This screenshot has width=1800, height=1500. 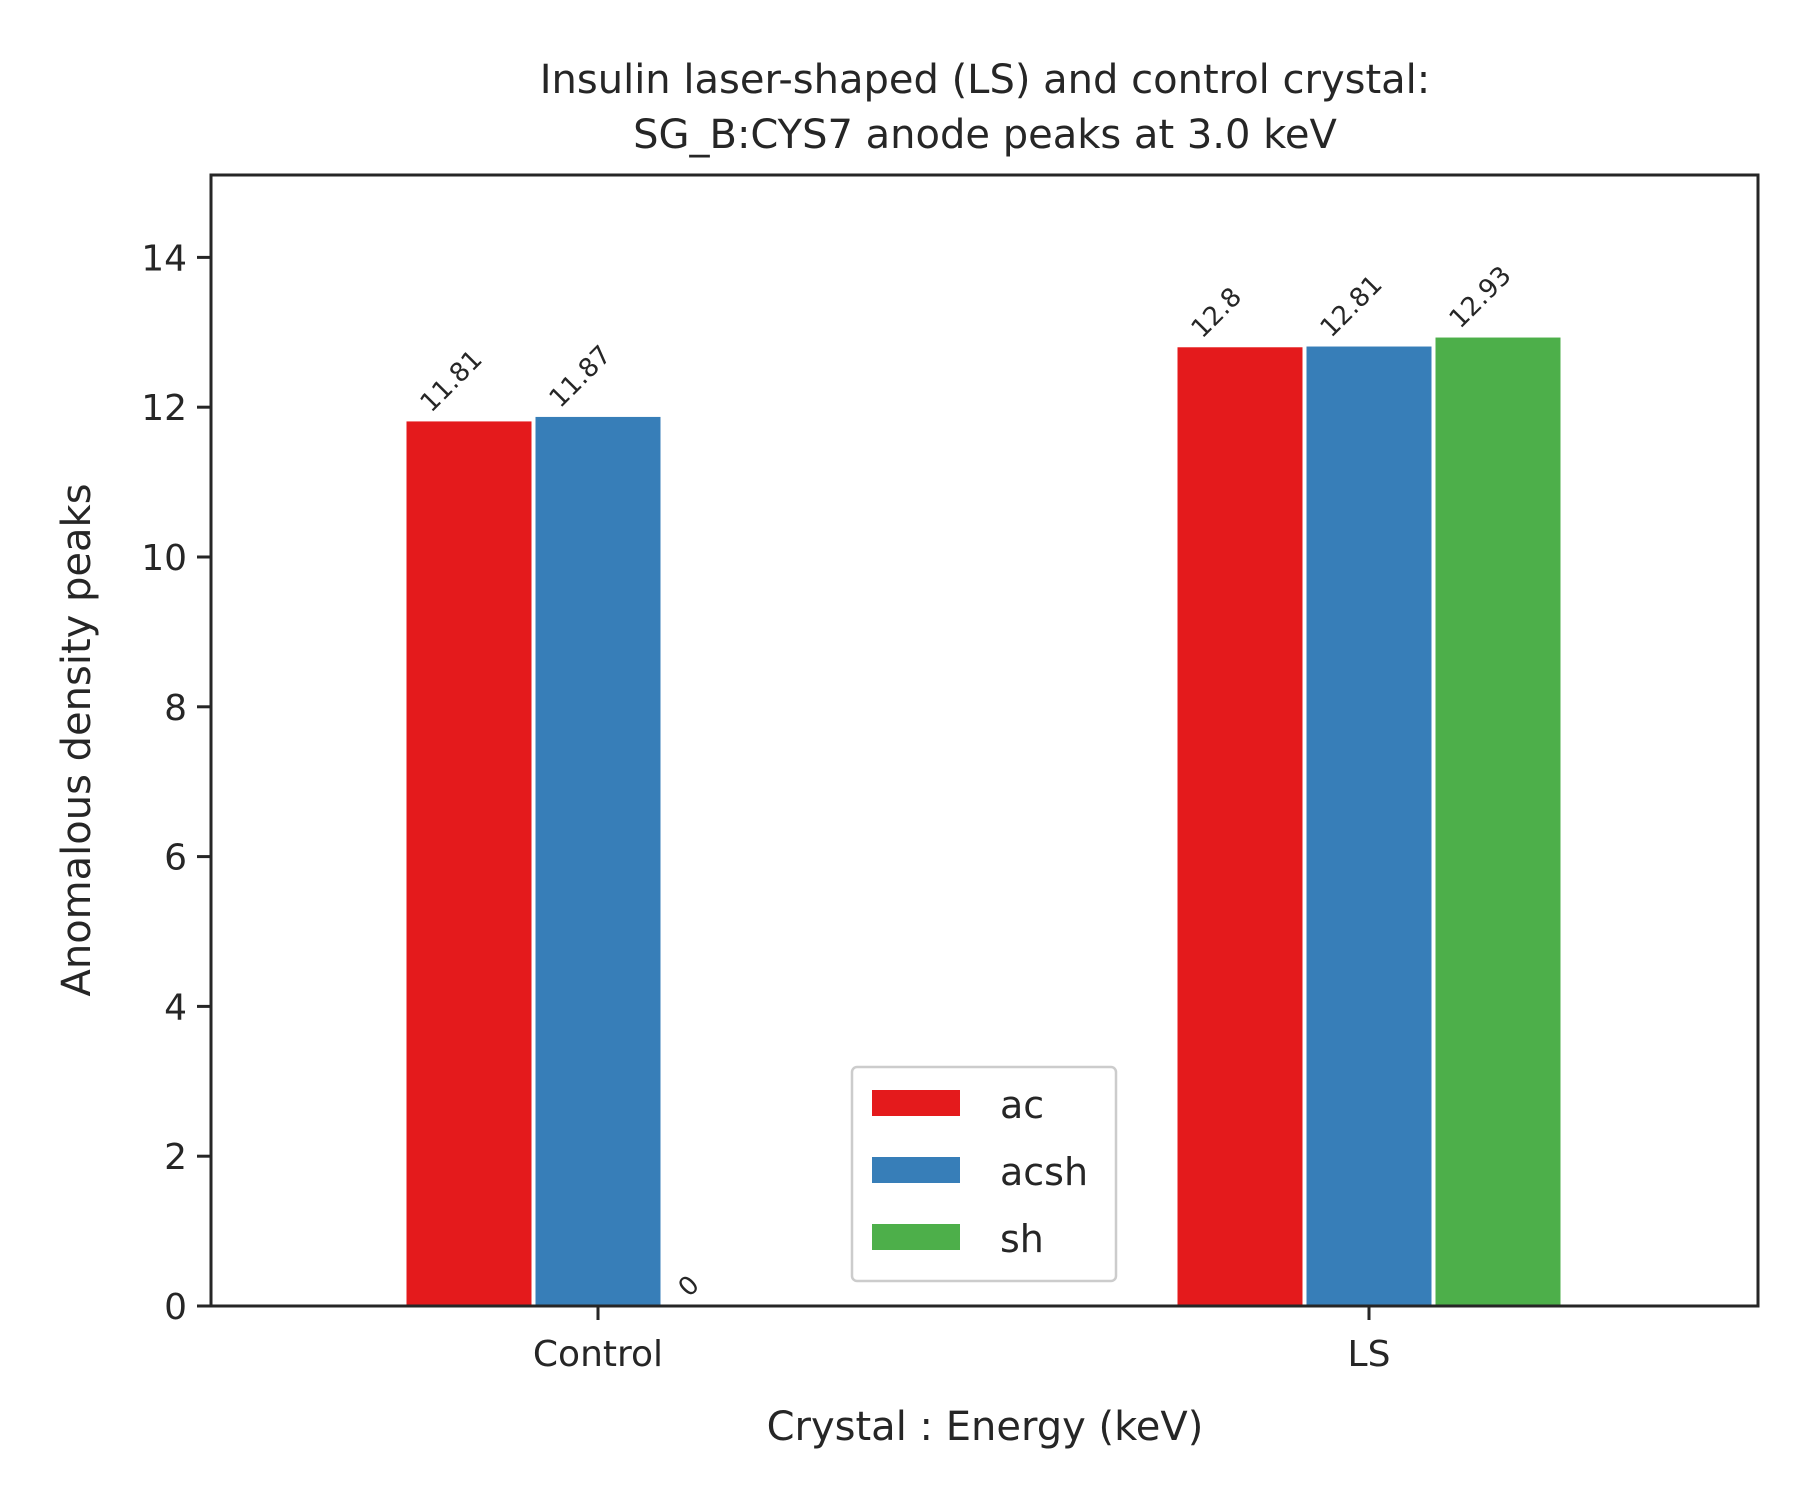 What do you see at coordinates (916, 1237) in the screenshot?
I see `legend-swatch-sh` at bounding box center [916, 1237].